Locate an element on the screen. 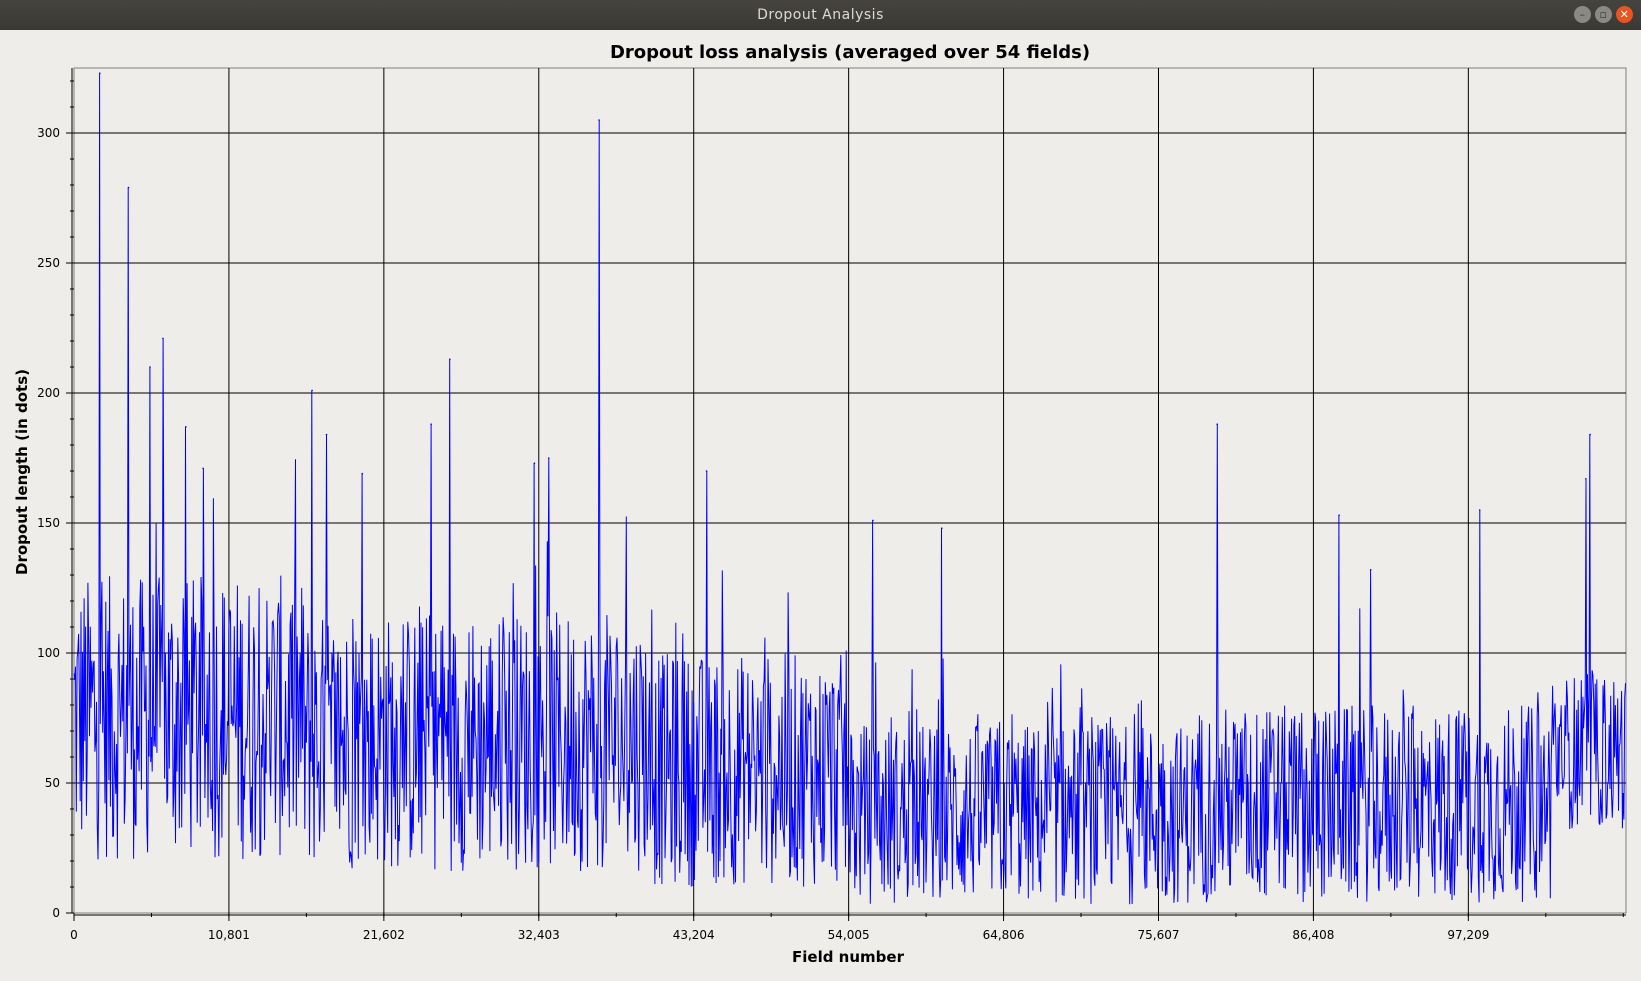 Image resolution: width=1641 pixels, height=981 pixels. y-tick-label: 300 is located at coordinates (48, 133).